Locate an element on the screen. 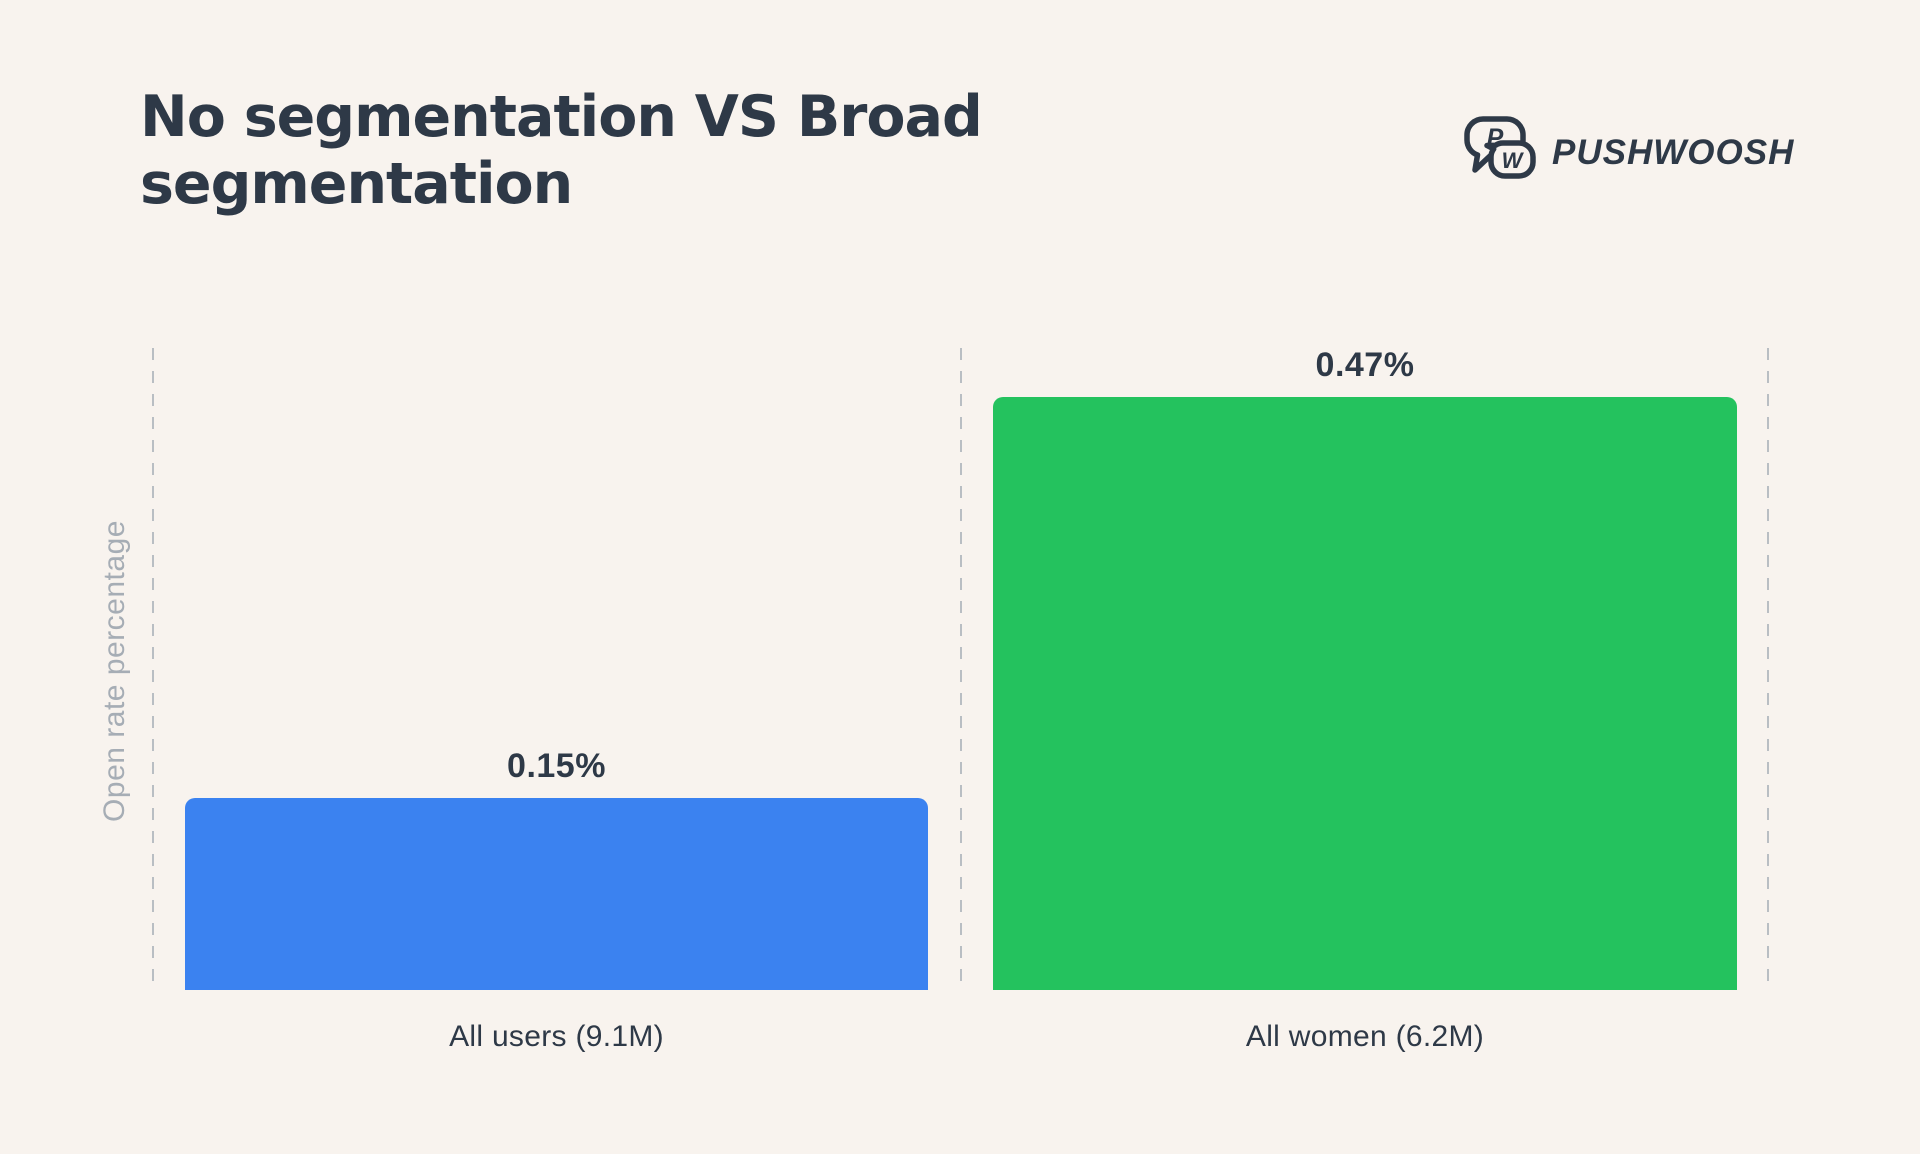  pushwoosh-logo: P W PUSHWOOSH is located at coordinates (1628, 153).